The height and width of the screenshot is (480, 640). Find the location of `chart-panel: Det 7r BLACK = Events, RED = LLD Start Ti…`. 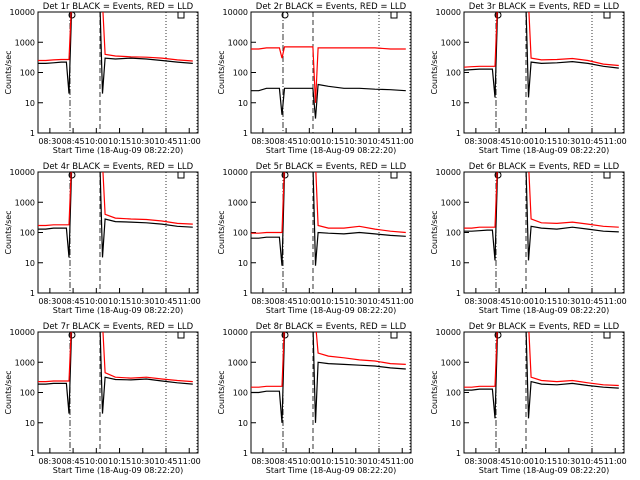

chart-panel: Det 7r BLACK = Events, RED = LLD Start Ti… is located at coordinates (102, 398).